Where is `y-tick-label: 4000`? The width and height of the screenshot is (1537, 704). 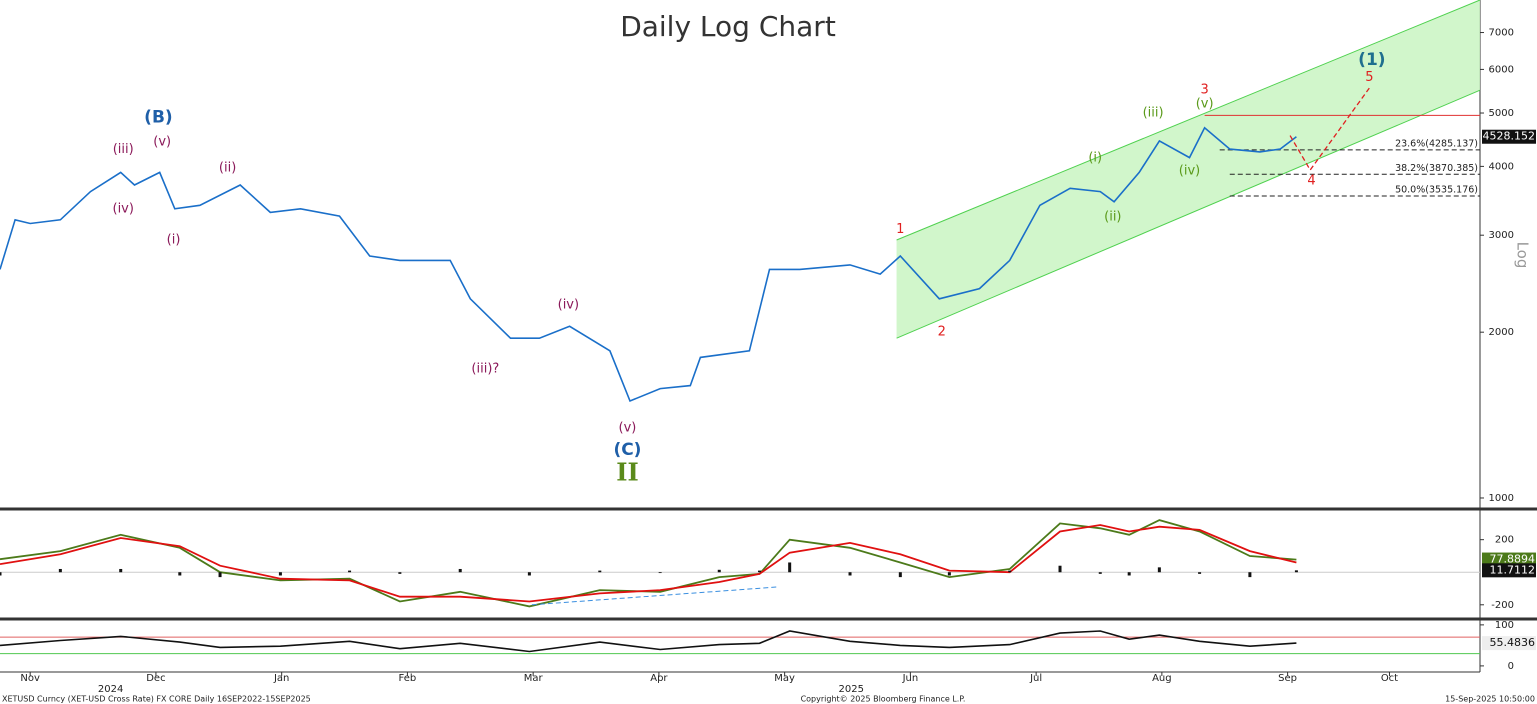 y-tick-label: 4000 is located at coordinates (1501, 166).